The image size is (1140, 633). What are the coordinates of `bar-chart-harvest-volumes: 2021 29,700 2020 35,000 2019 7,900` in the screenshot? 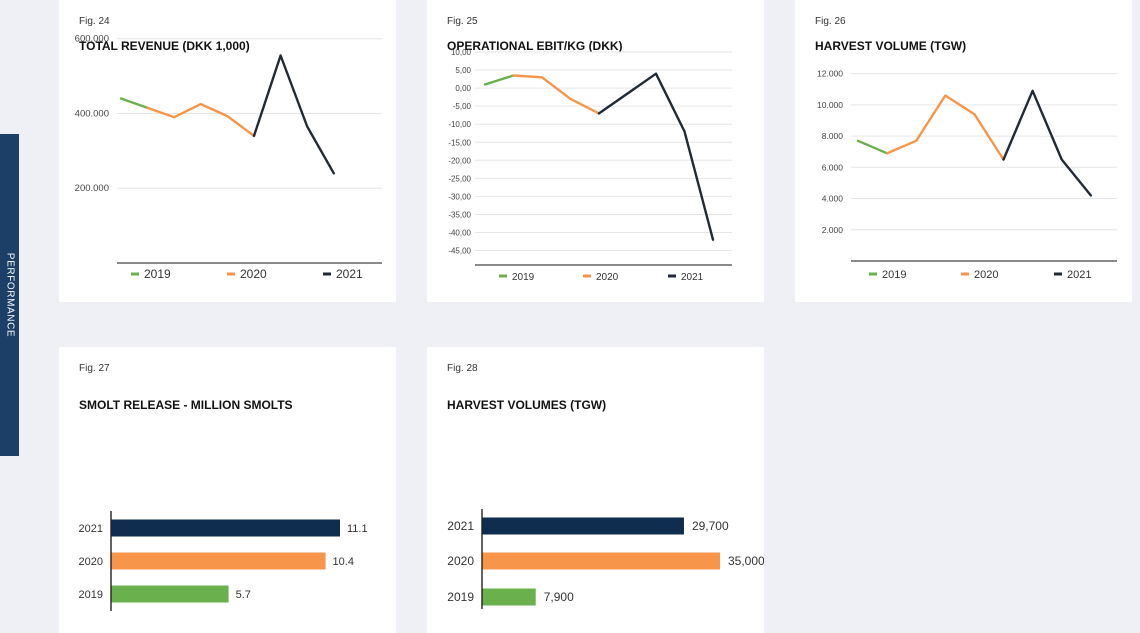 It's located at (605, 559).